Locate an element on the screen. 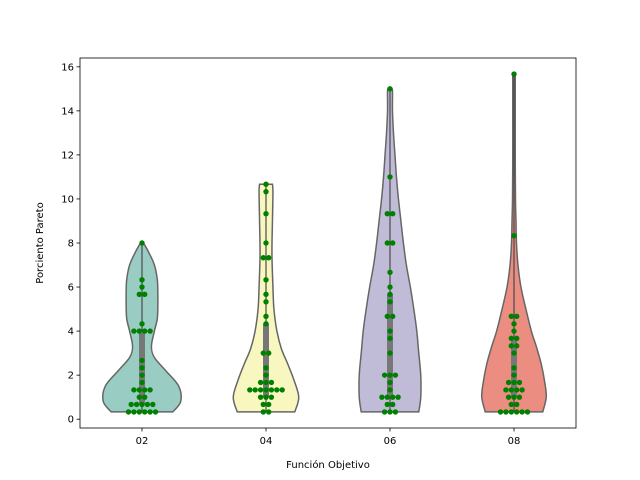 This screenshot has height=480, width=640. y-axis: 0 2 4 6 8 10 12 14 16 is located at coordinates (70, 244).